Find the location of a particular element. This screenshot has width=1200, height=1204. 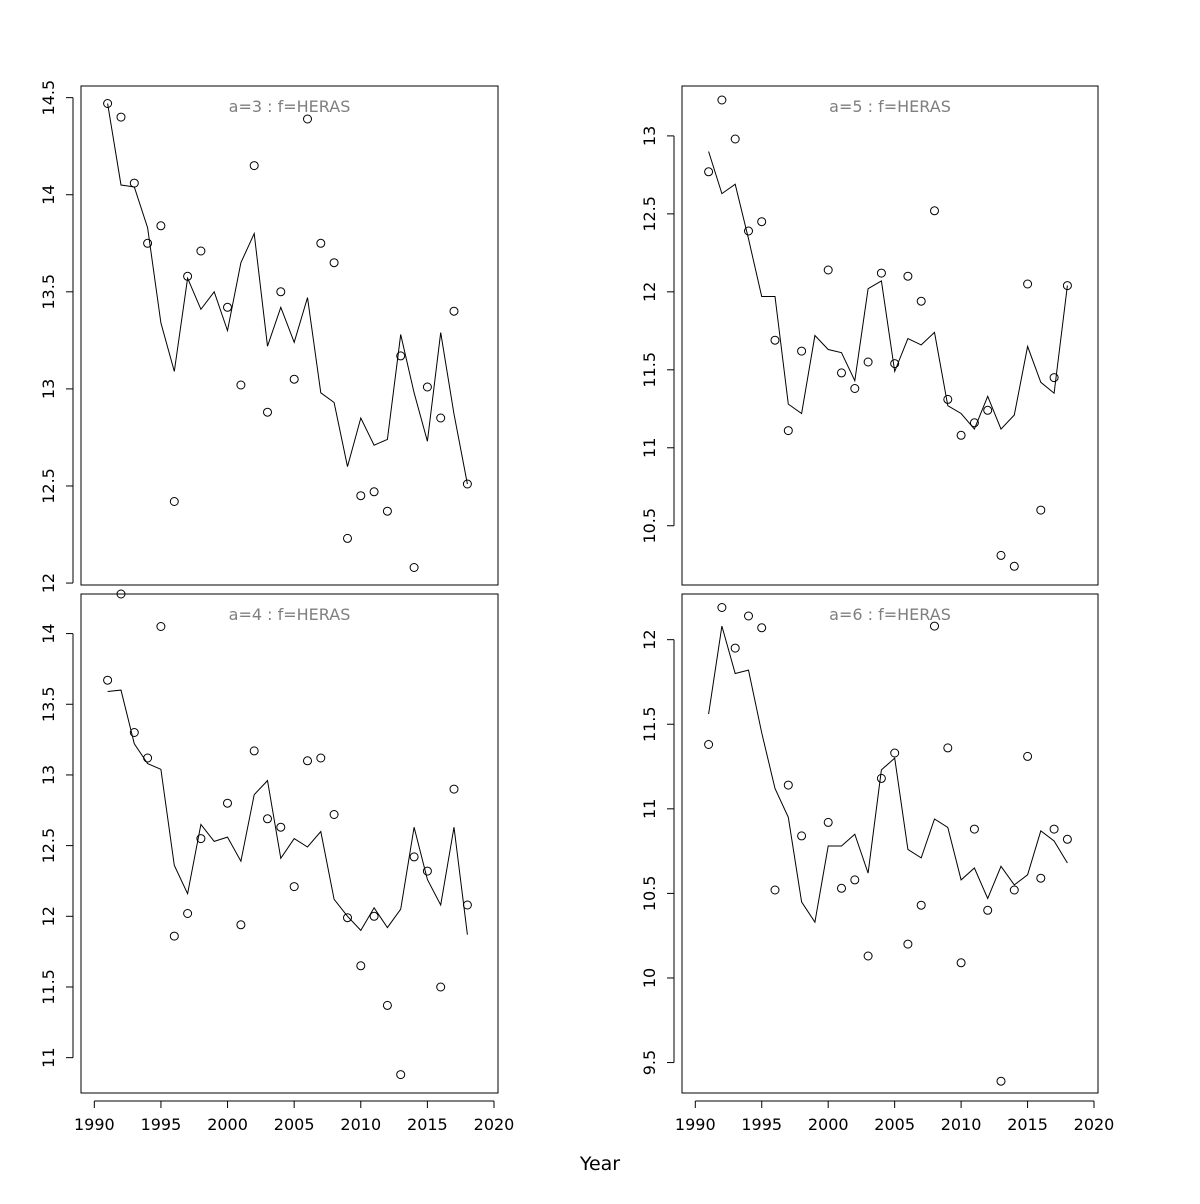

y-tick-label: 13.5 is located at coordinates (48, 704).